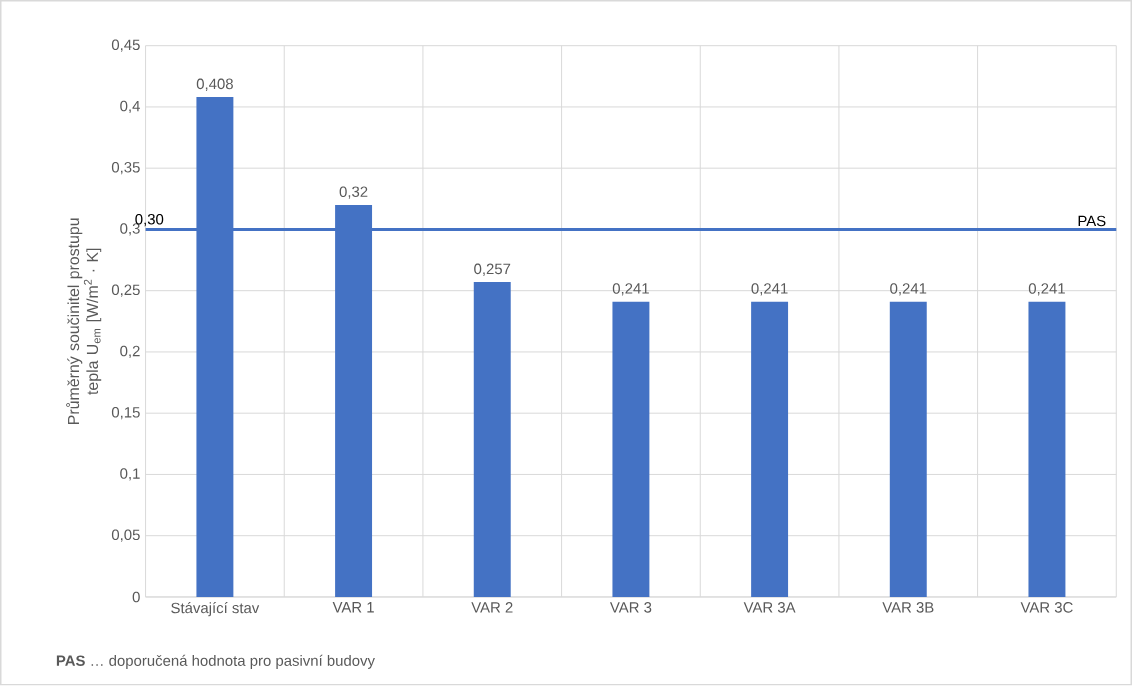 Image resolution: width=1132 pixels, height=686 pixels. What do you see at coordinates (215, 662) in the screenshot?
I see `text: PAS … doporučená hodnota pro pasivní budovy` at bounding box center [215, 662].